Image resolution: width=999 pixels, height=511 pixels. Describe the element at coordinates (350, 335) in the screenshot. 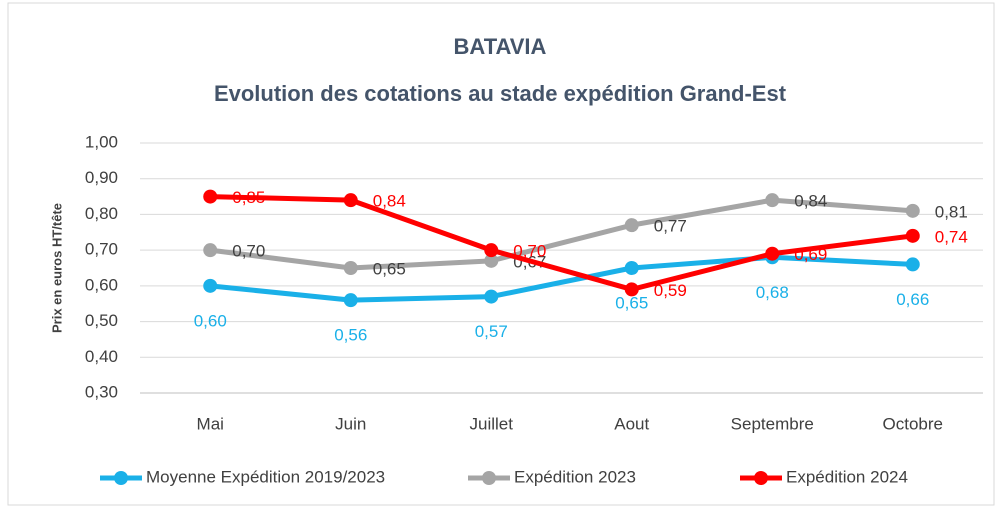

I see `data-label: 0,56` at that location.